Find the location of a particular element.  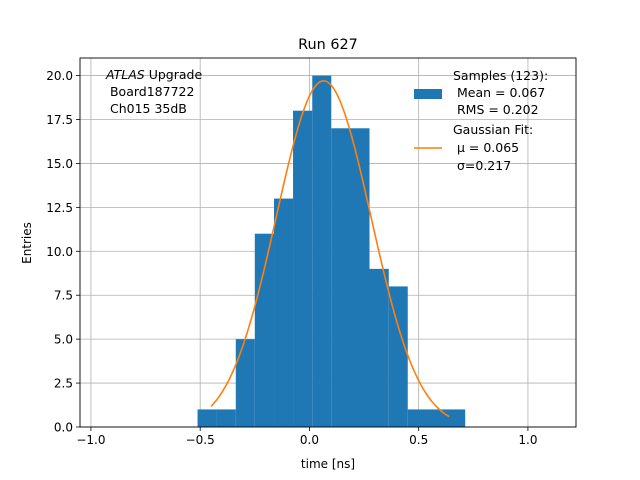

legend-samples-line-1: Samples (123): is located at coordinates (500, 75).